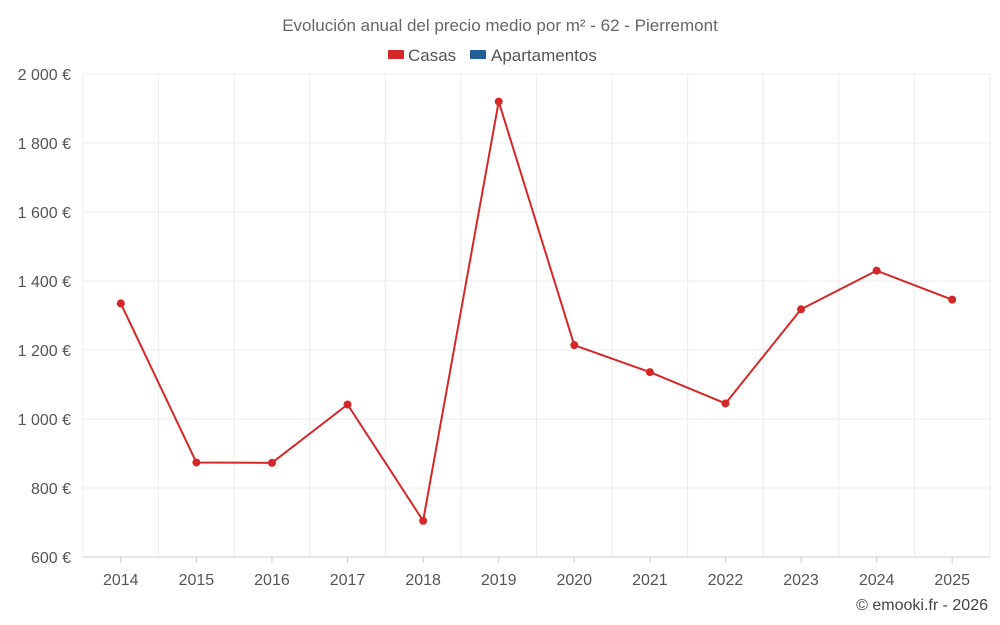  I want to click on x-tick-label: 2015, so click(197, 580).